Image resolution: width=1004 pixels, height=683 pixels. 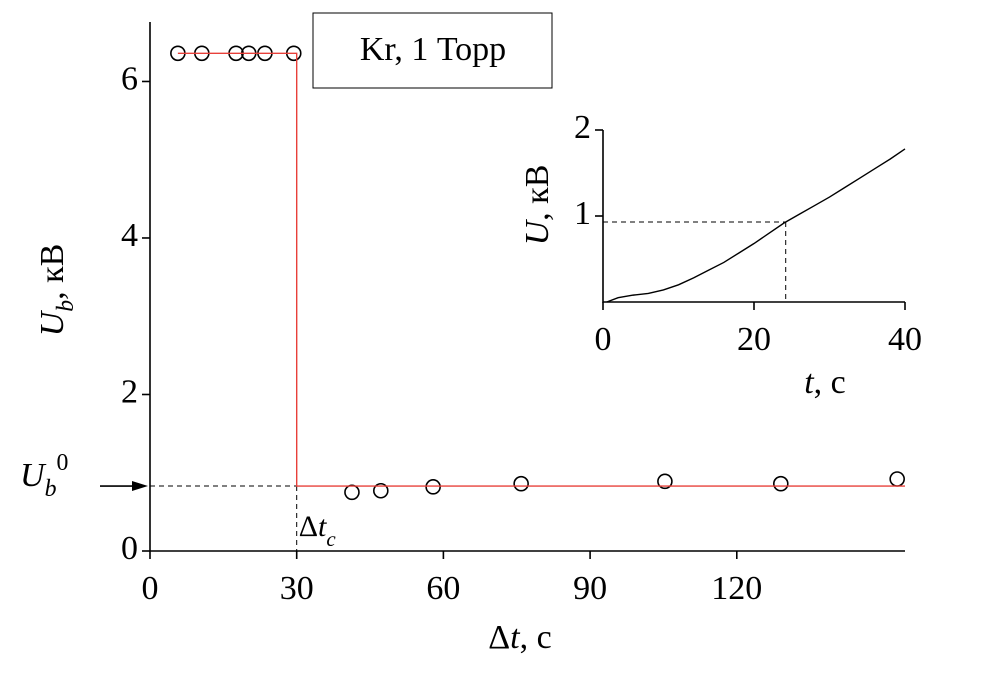 I want to click on reference-y-label-subscript: b, so click(x=51, y=490).